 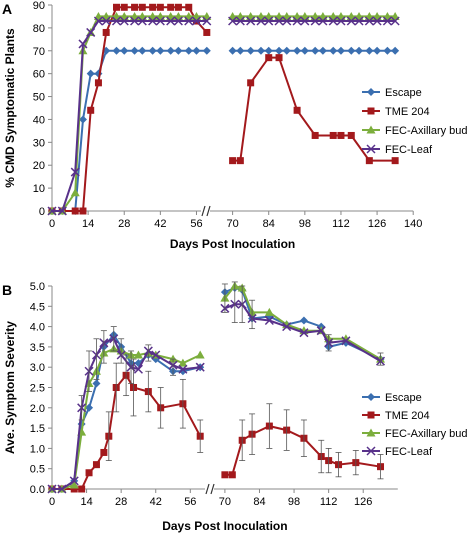 I want to click on panelB-x-tick-label: 14, so click(x=86, y=502).